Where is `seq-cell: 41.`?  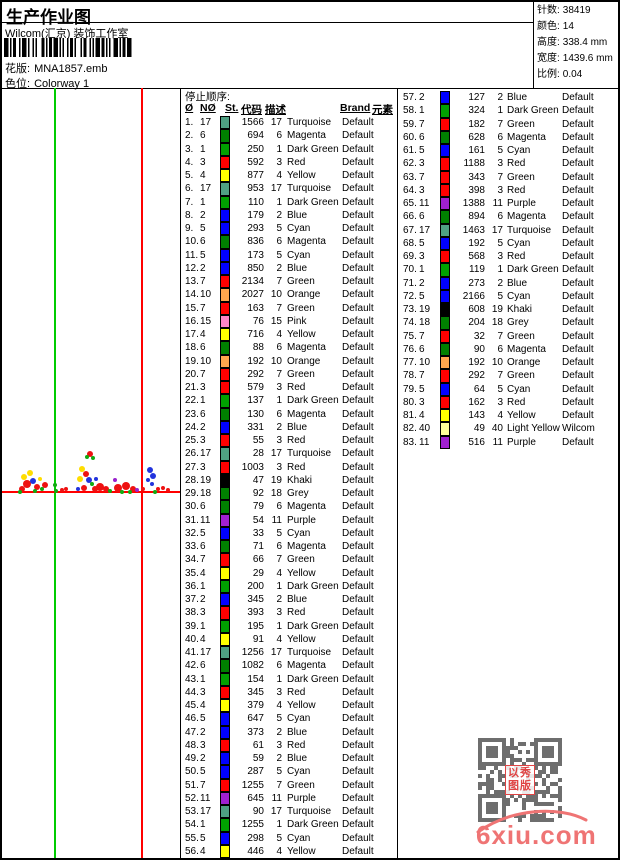 seq-cell: 41. is located at coordinates (192, 652).